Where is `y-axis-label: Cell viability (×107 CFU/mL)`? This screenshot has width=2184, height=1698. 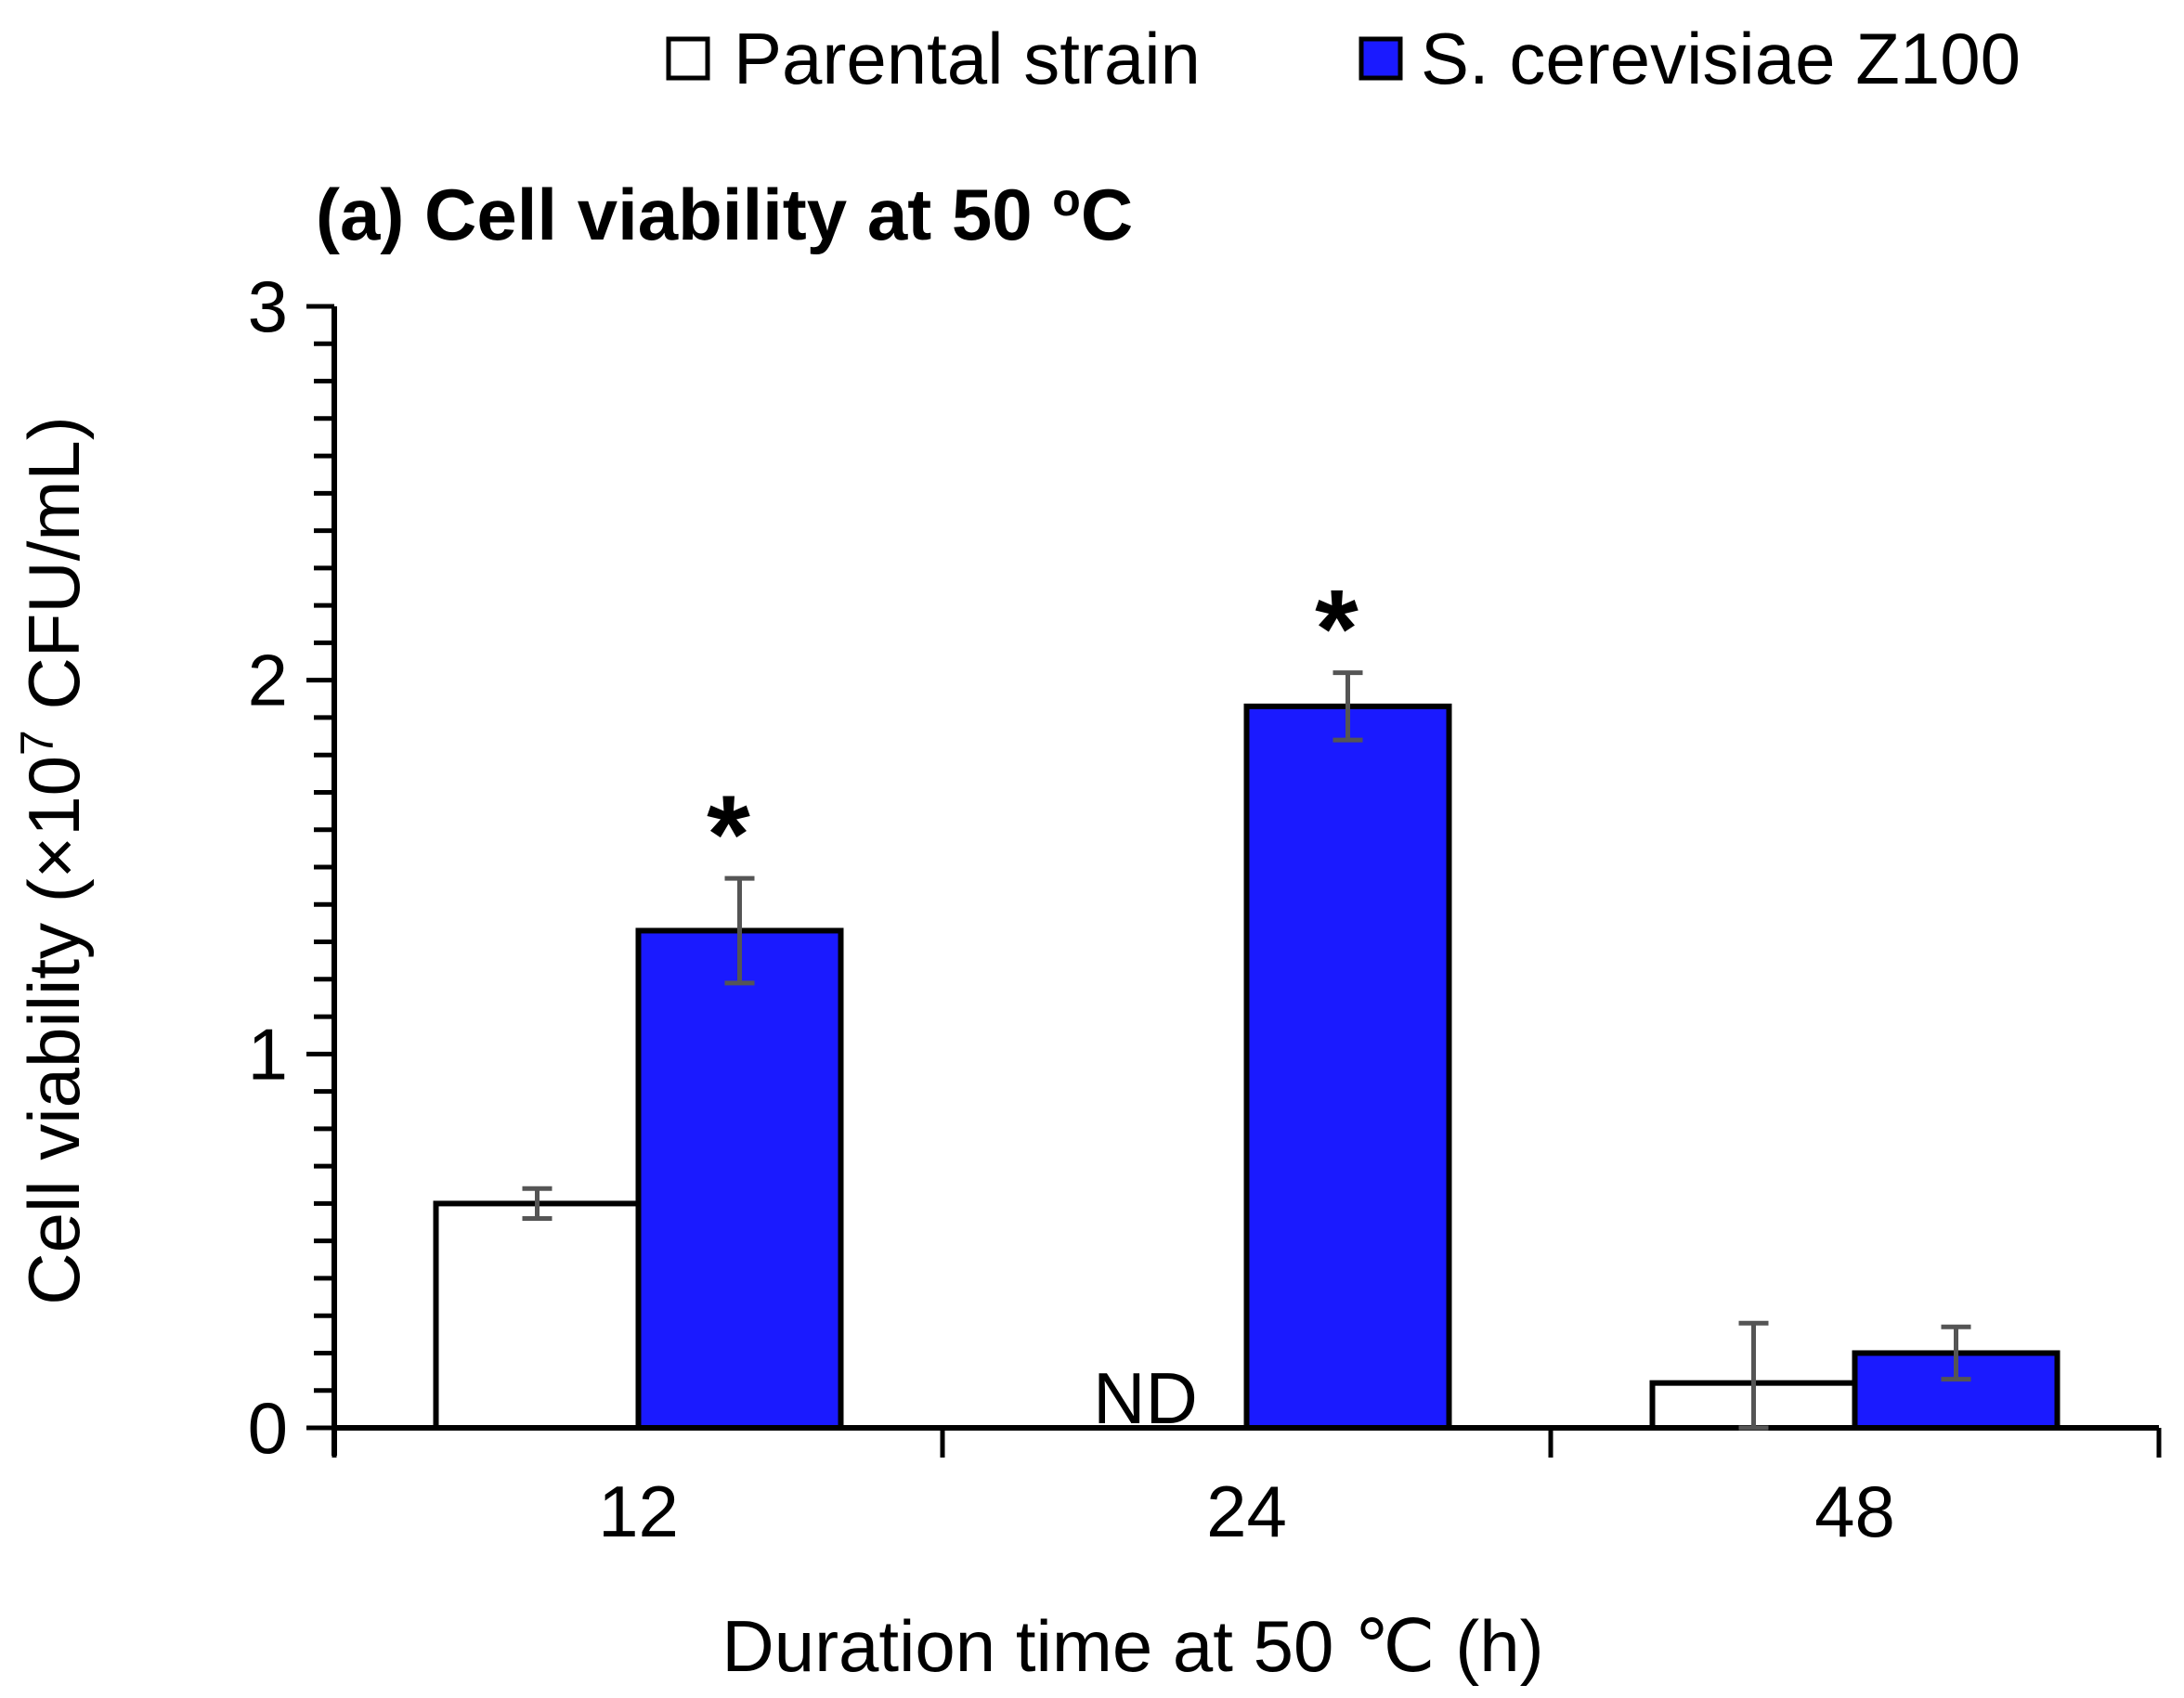 y-axis-label: Cell viability (×107 CFU/mL) is located at coordinates (53, 861).